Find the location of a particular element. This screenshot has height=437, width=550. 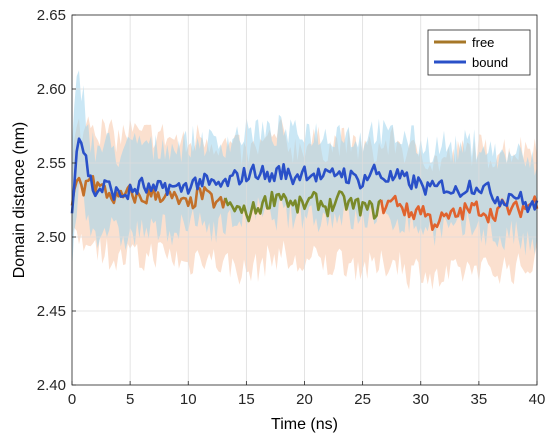

x-tick-label: 0 is located at coordinates (72, 399).